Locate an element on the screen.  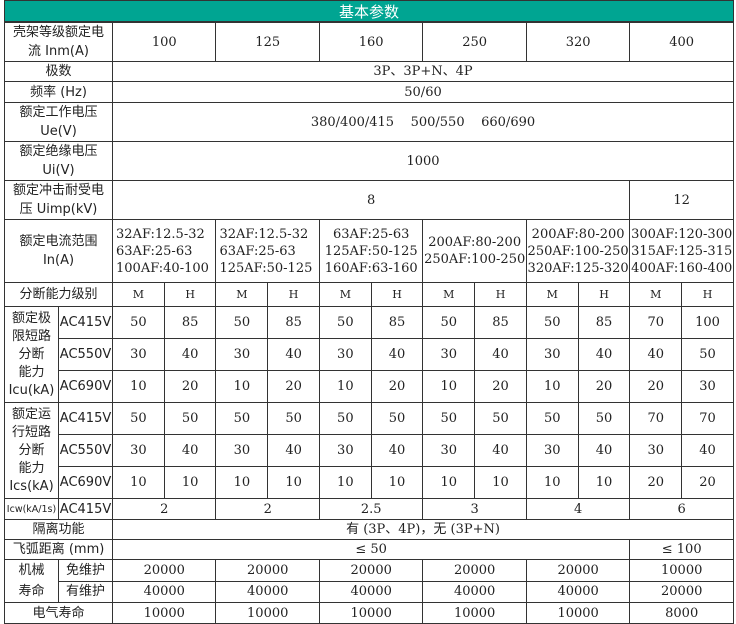
icw-value: 6 is located at coordinates (681, 509).